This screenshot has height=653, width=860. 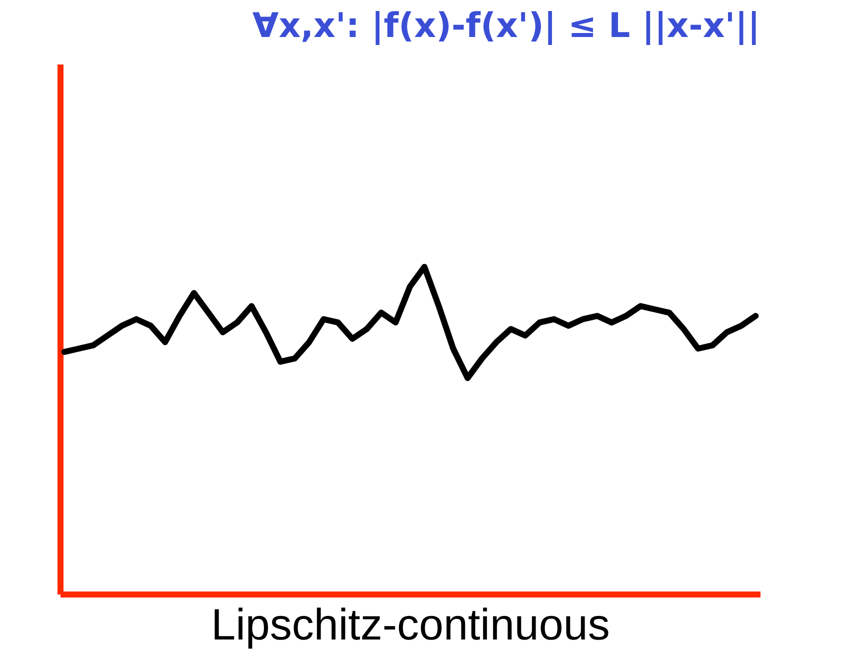 What do you see at coordinates (410, 625) in the screenshot?
I see `x-axis-title: Lipschitz-continuous` at bounding box center [410, 625].